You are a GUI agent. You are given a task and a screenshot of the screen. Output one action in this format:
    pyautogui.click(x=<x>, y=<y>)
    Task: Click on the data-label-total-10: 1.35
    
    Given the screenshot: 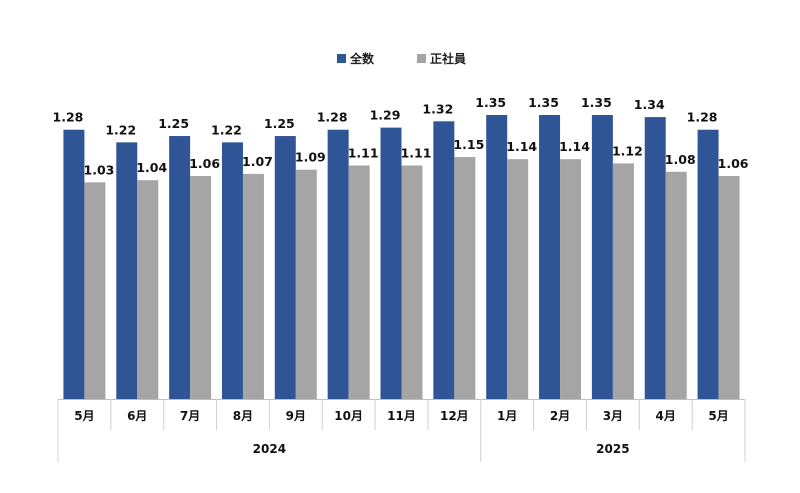 What is the action you would take?
    pyautogui.click(x=596, y=102)
    